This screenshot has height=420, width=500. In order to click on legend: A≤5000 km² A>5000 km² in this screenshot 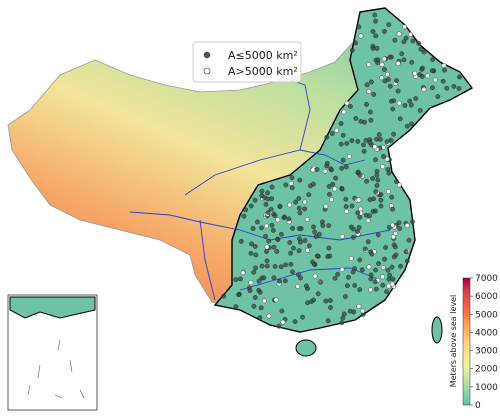, I will do `click(247, 62)`.